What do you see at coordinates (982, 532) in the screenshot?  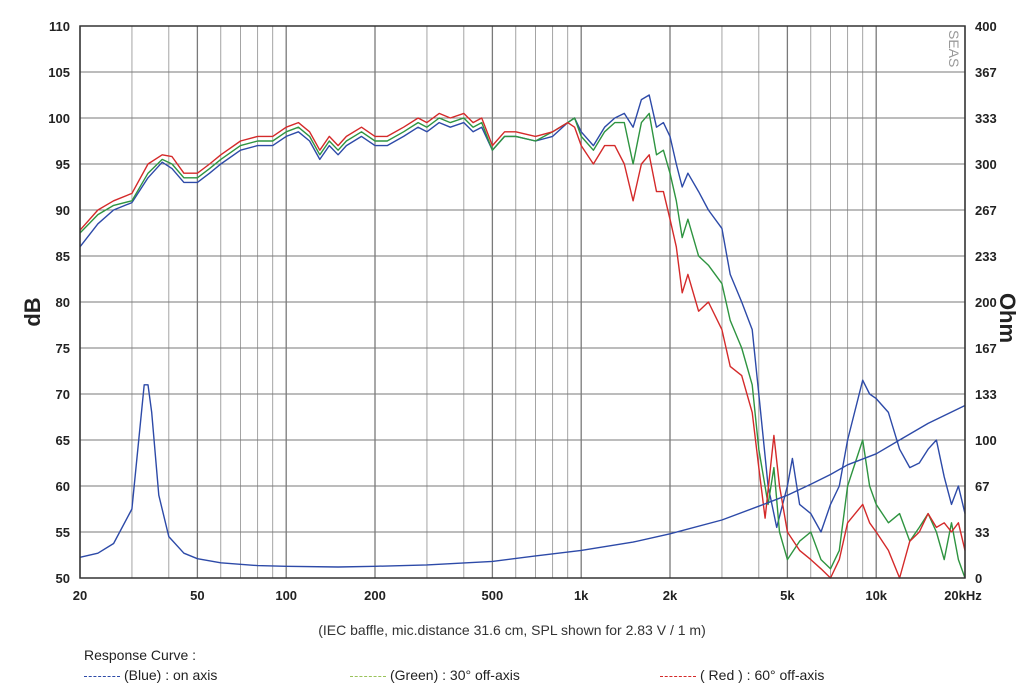 I see `y2-tick-label: 33` at bounding box center [982, 532].